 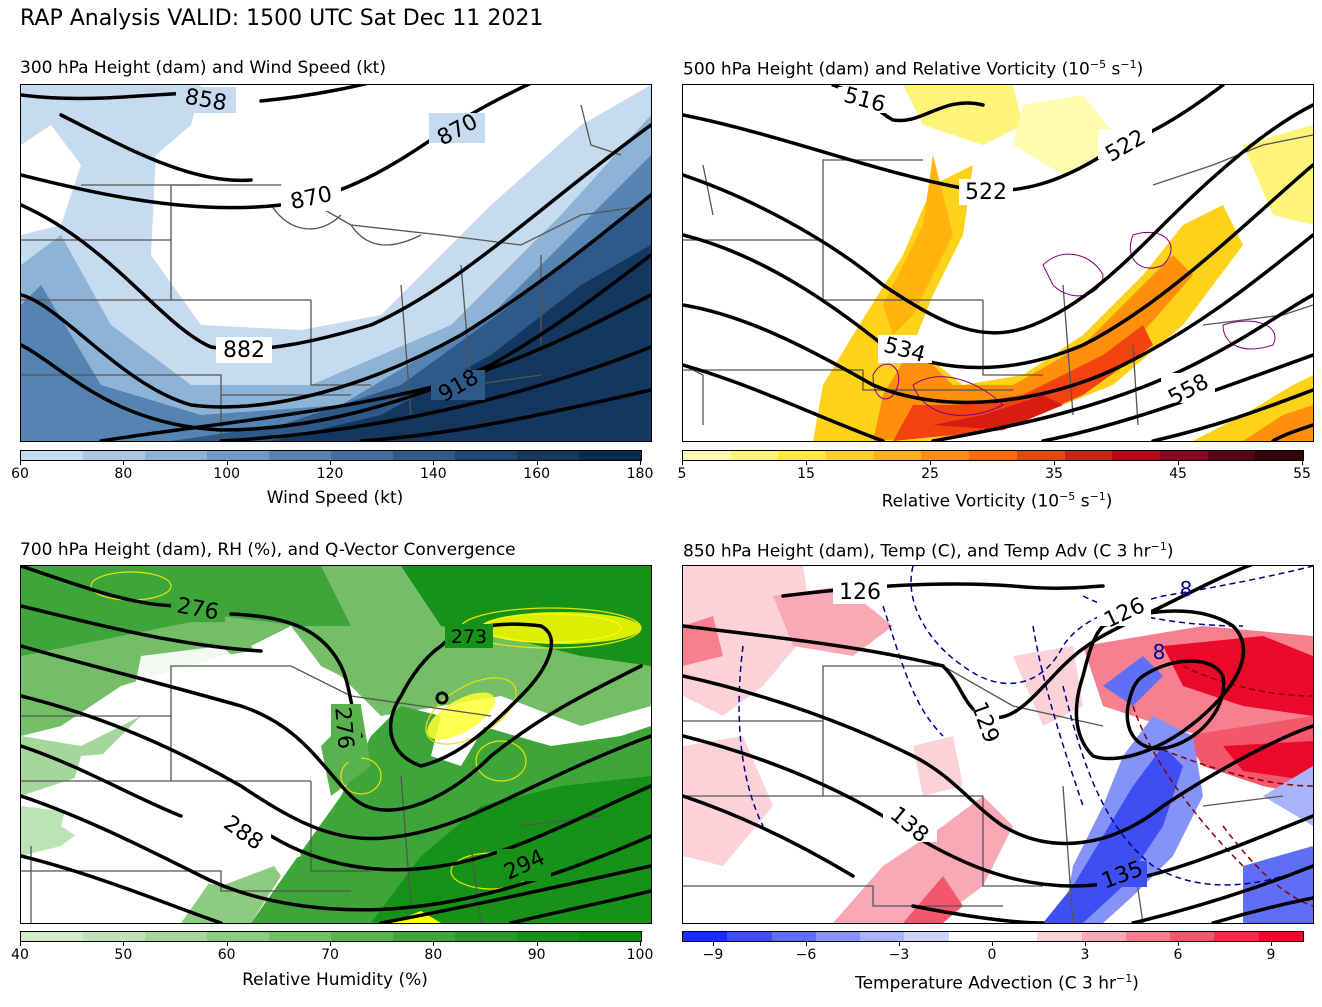 I want to click on colorbar-vorticity-label-sup: −5, so click(x=1067, y=496).